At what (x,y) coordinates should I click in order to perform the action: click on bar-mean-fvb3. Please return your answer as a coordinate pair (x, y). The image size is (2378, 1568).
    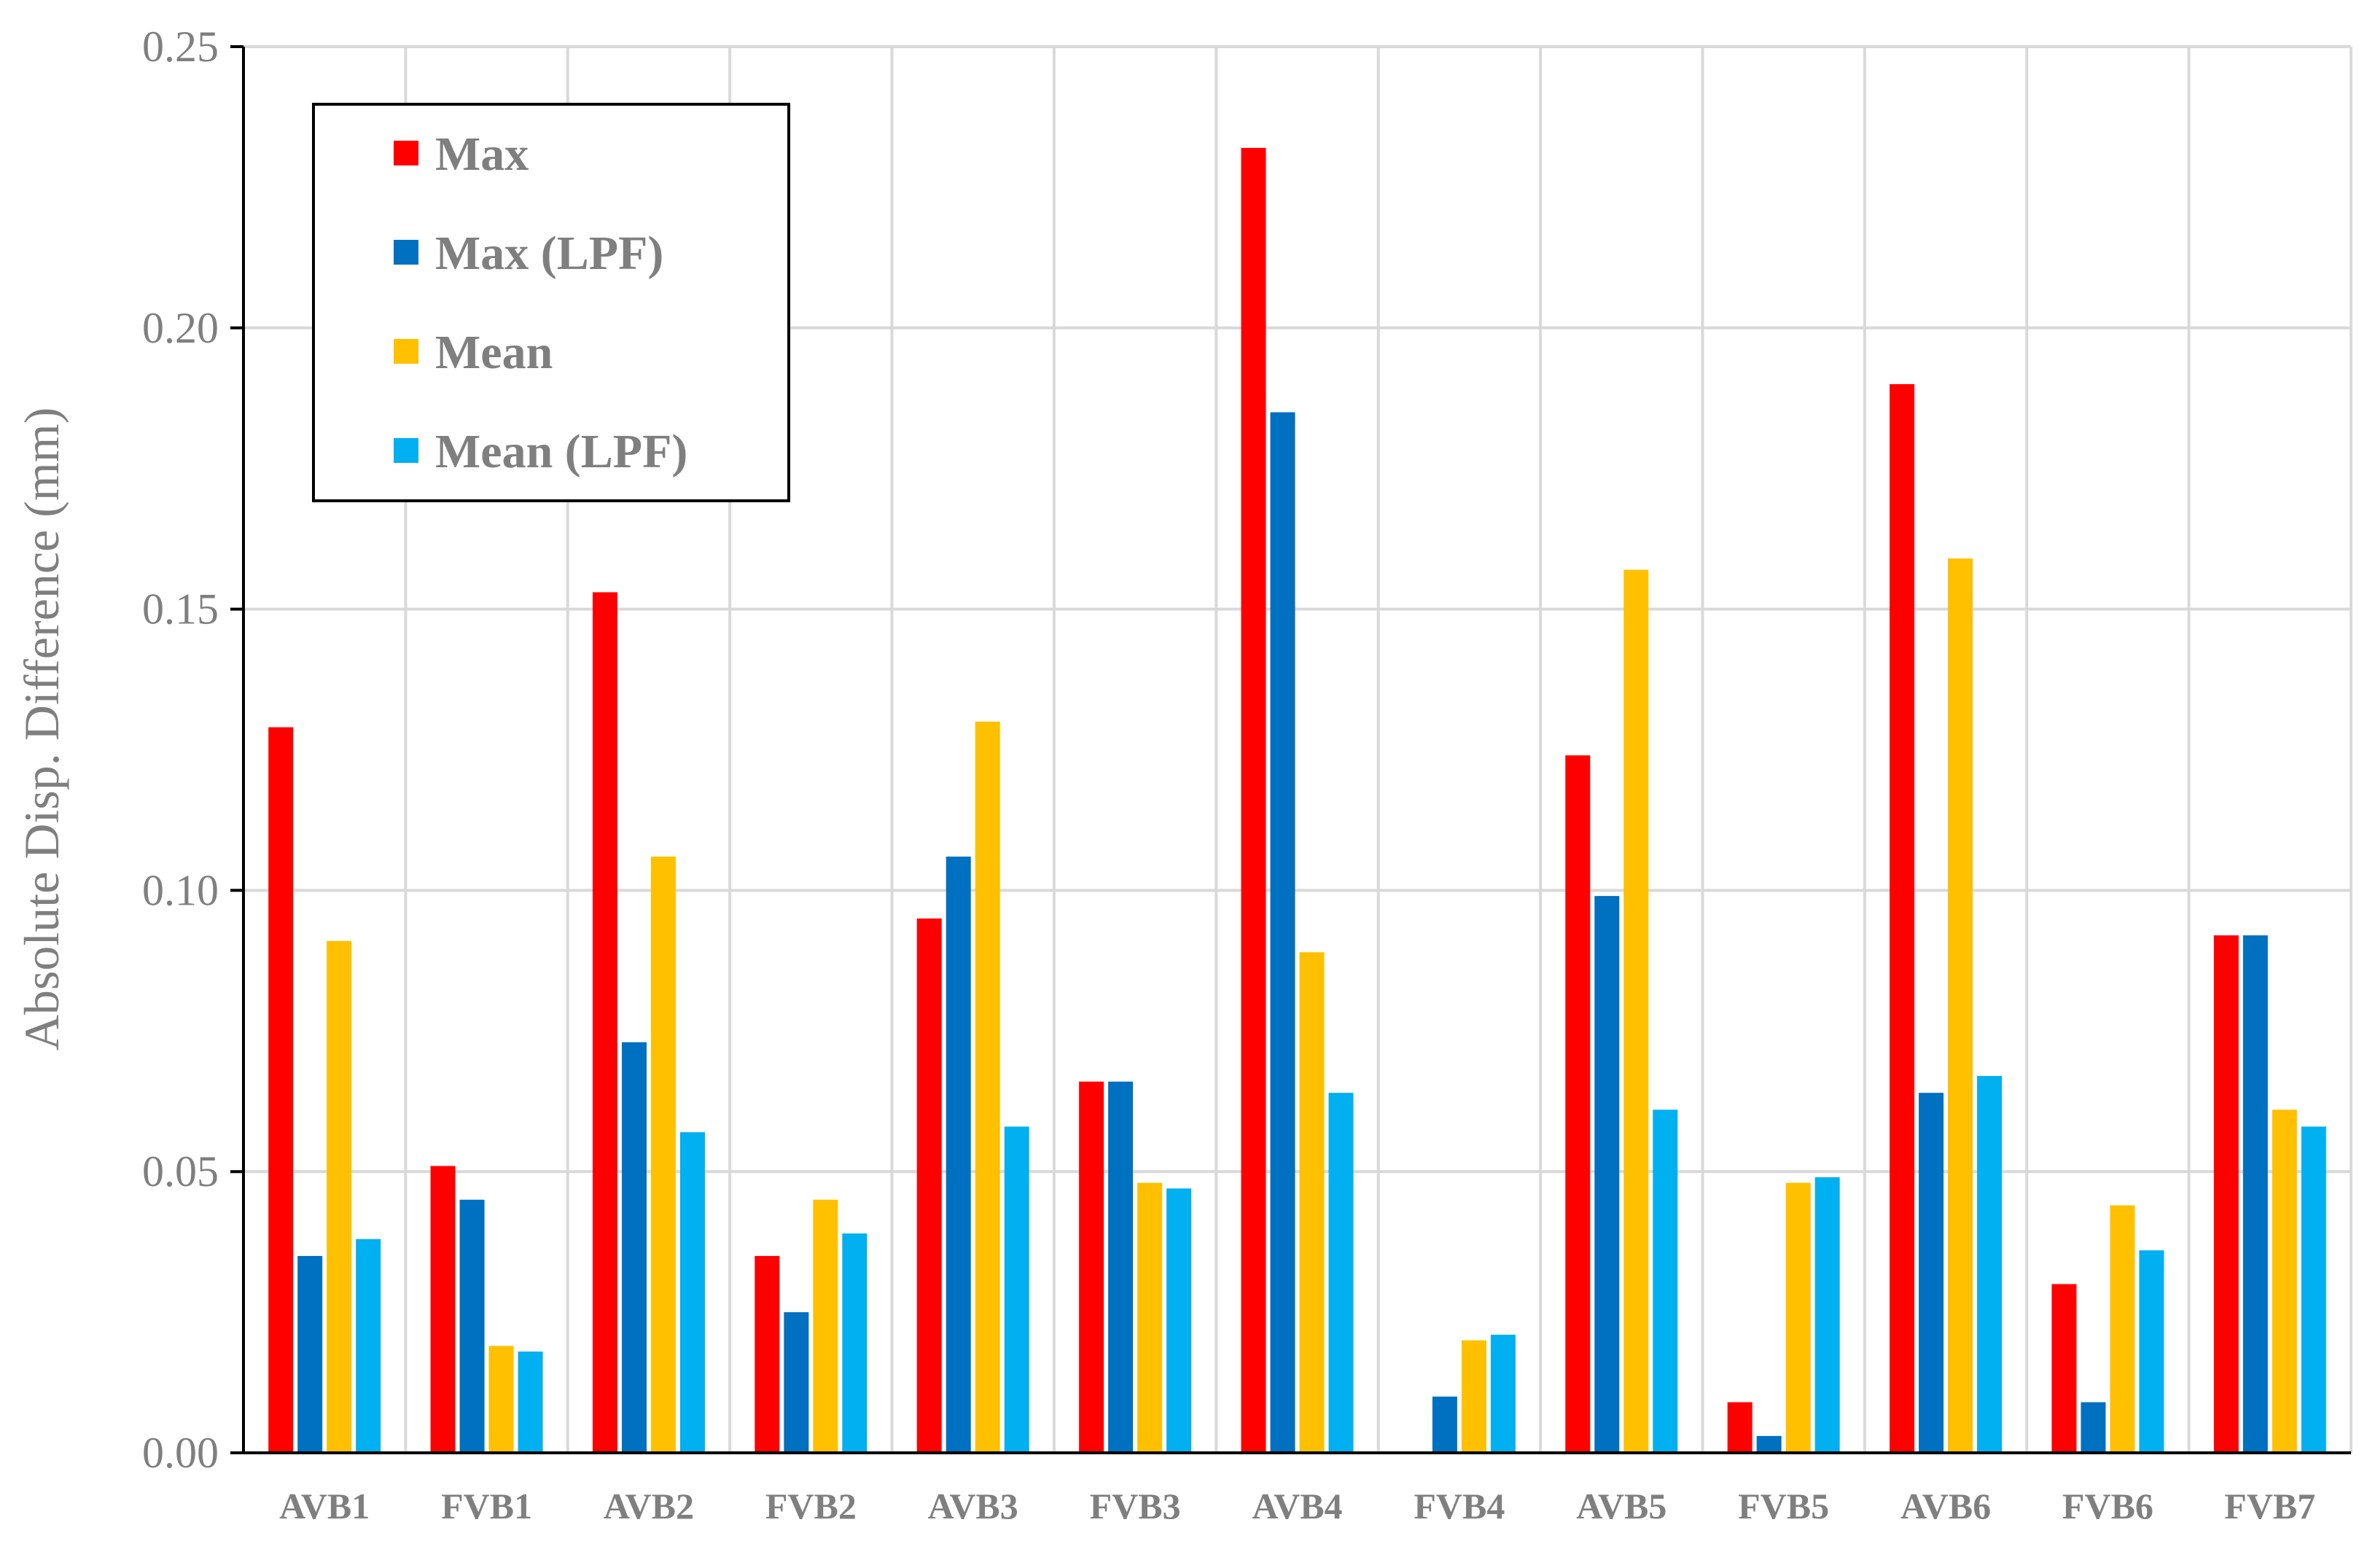
    Looking at the image, I should click on (1150, 1318).